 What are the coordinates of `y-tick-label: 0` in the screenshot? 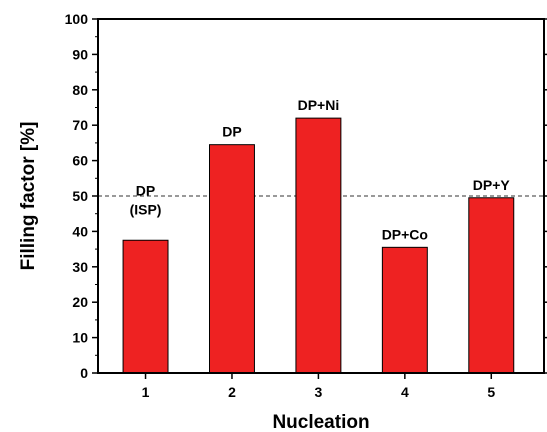 It's located at (84, 373).